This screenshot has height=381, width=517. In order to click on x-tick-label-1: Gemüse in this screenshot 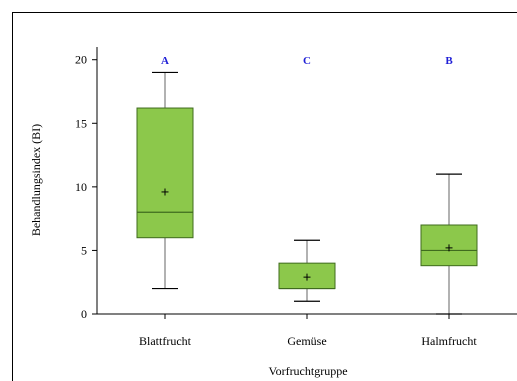, I will do `click(306, 341)`.